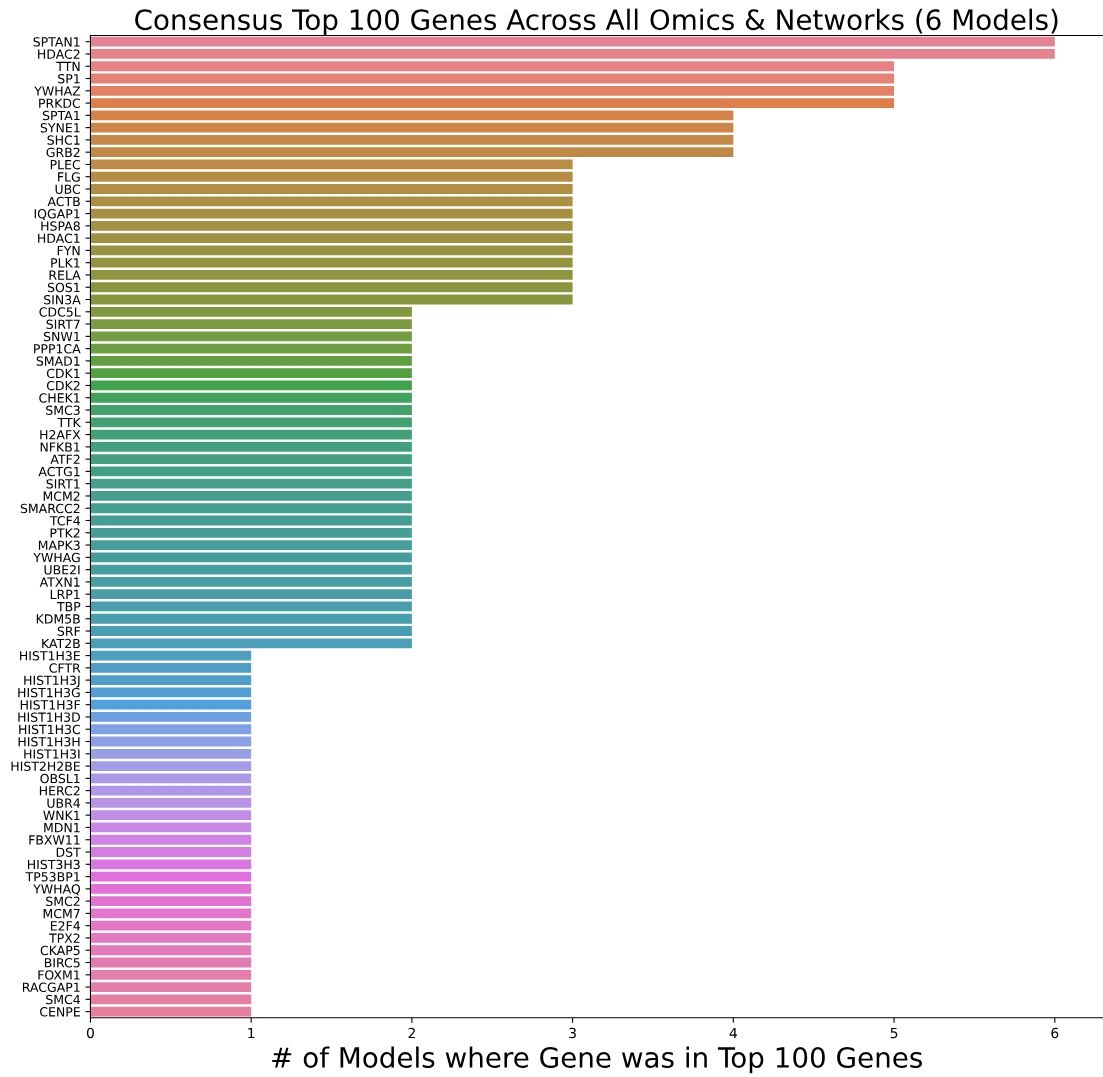  Describe the element at coordinates (52, 754) in the screenshot. I see `y-tick-label: HIST1H3I` at that location.